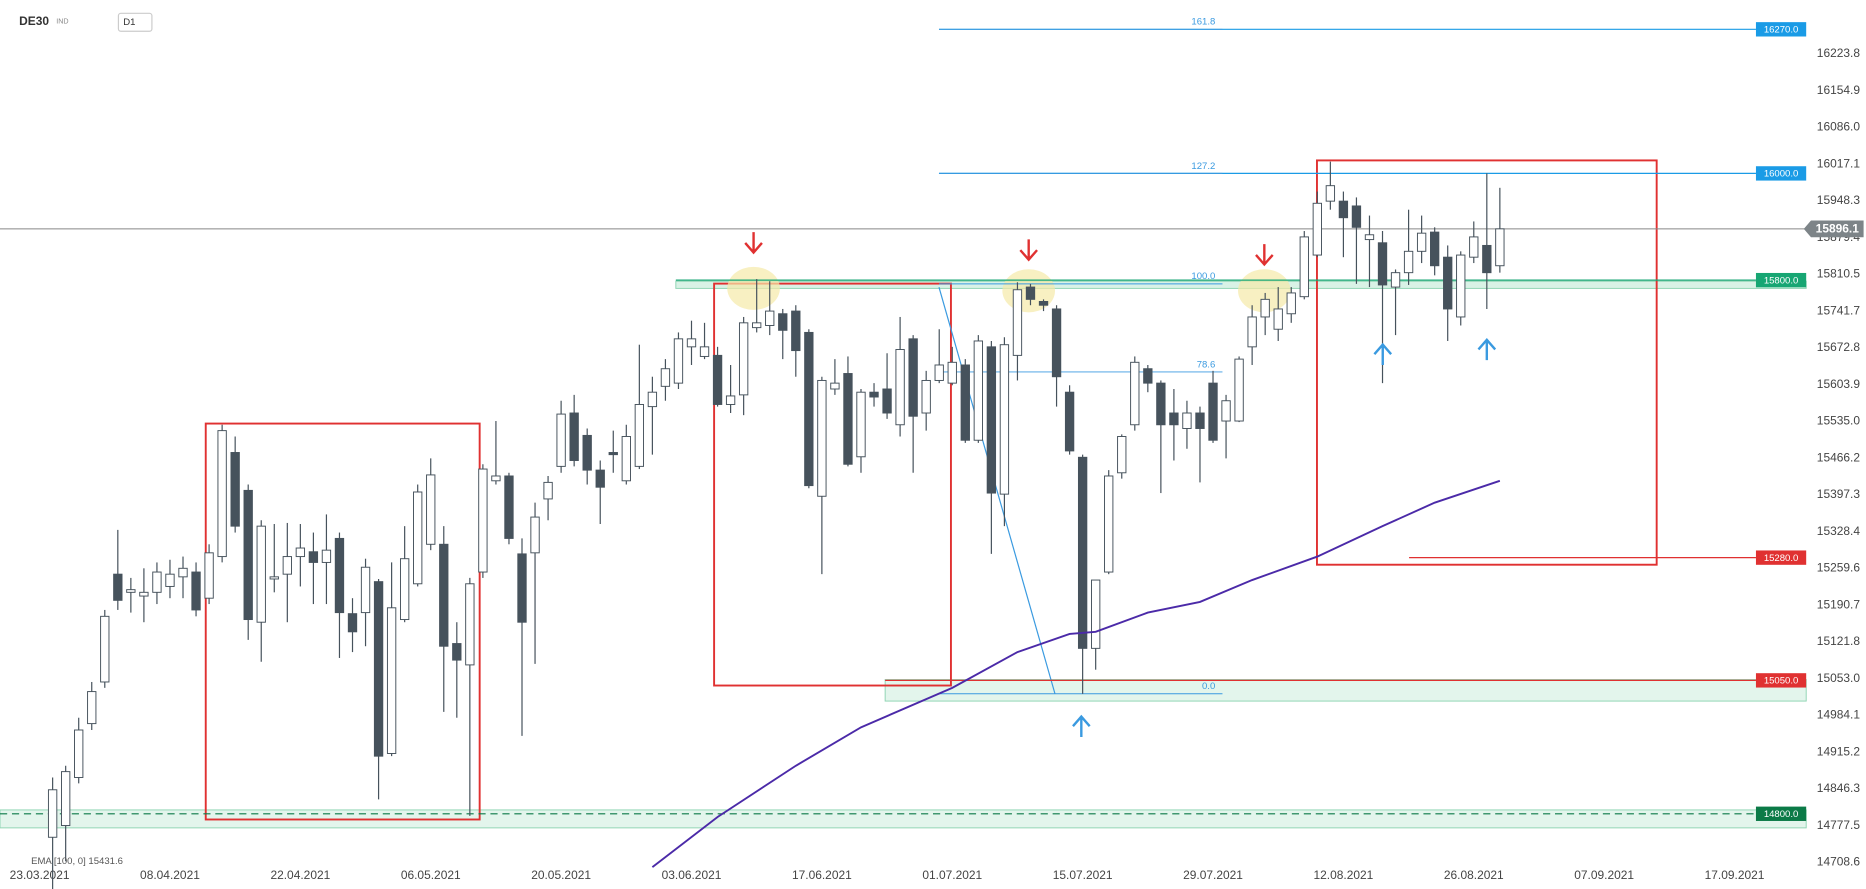 This screenshot has width=1866, height=889. I want to click on y-tick-label: 15672.8, so click(1839, 347).